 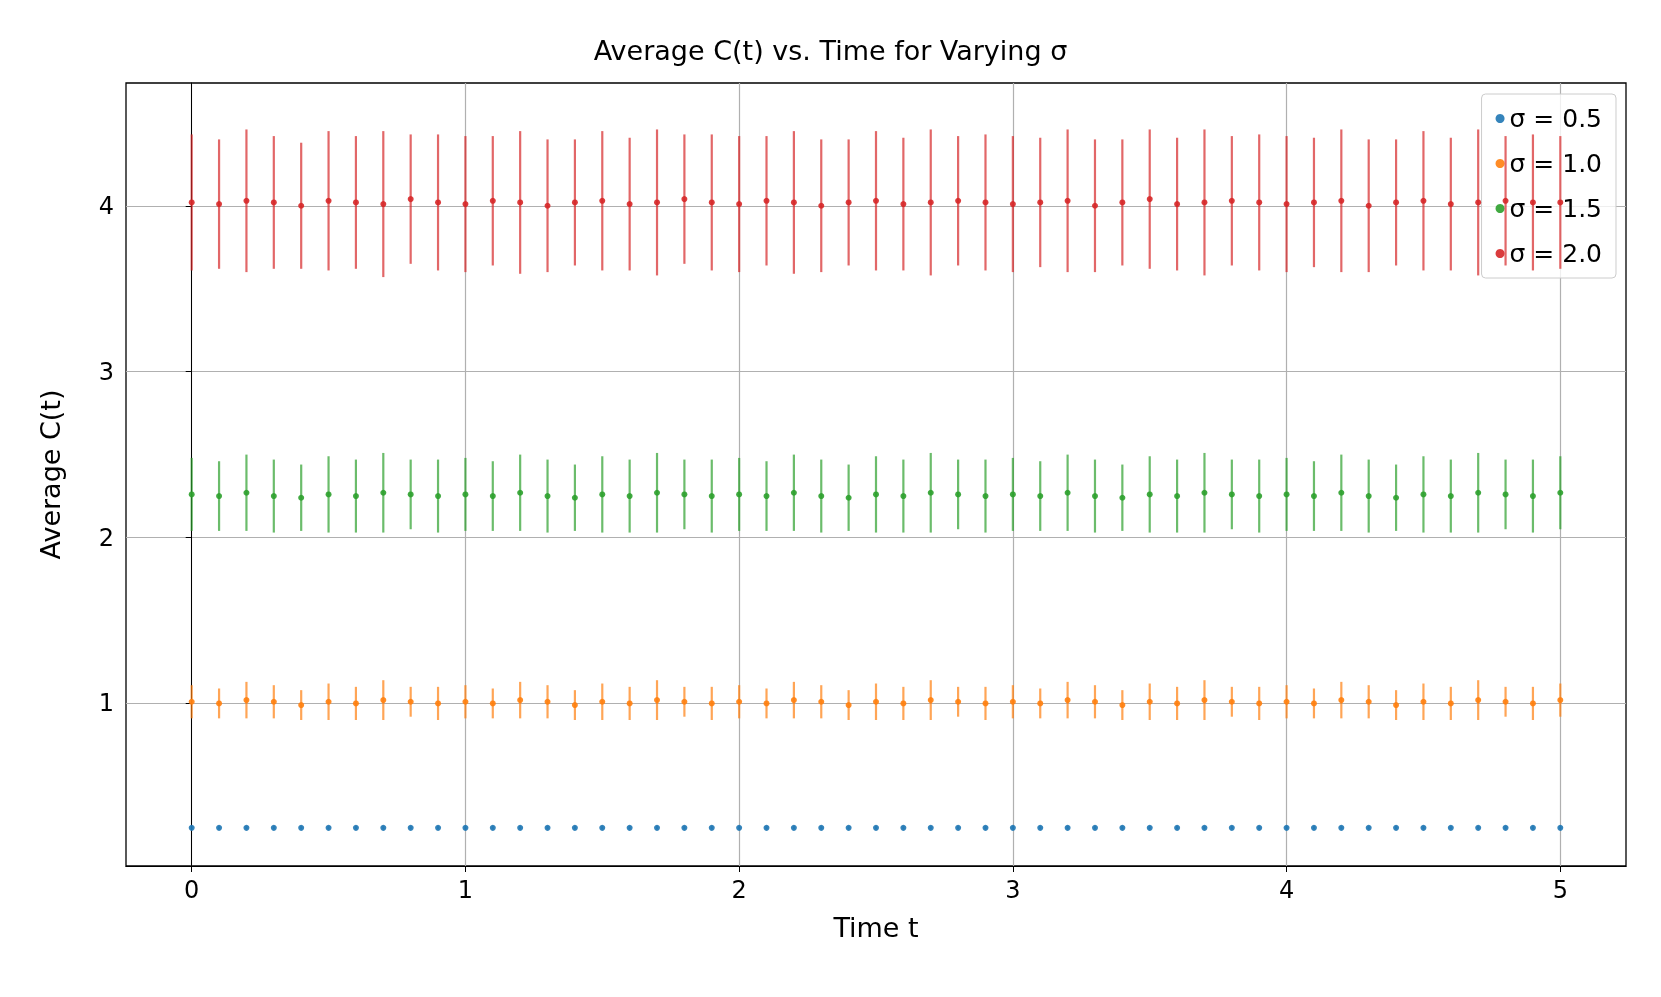 I want to click on y-tick-label: 1, so click(x=106, y=703).